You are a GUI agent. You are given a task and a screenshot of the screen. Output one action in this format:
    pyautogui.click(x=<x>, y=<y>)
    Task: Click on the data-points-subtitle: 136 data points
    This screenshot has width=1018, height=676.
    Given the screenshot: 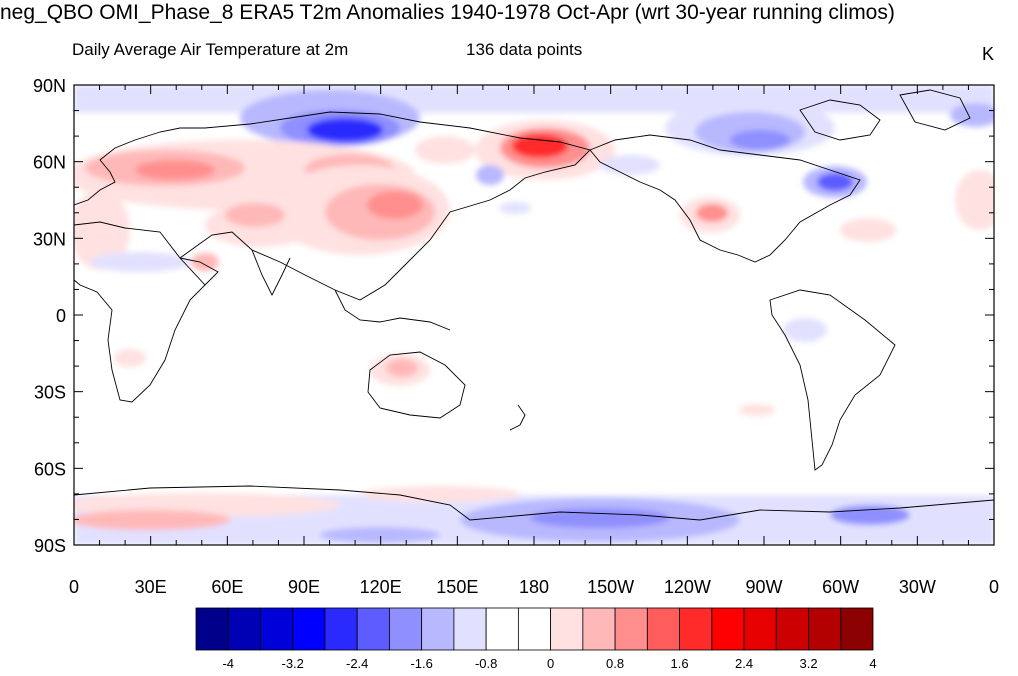 What is the action you would take?
    pyautogui.click(x=524, y=49)
    